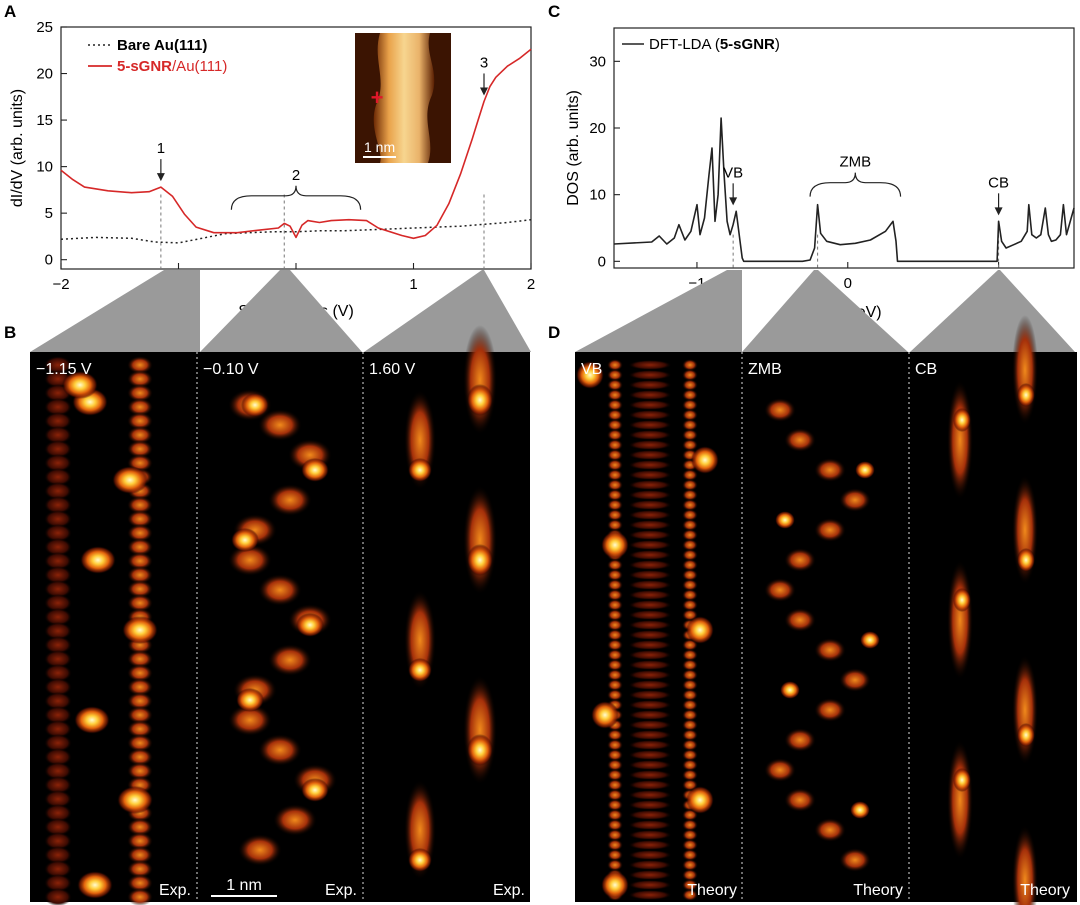  What do you see at coordinates (926, 369) in the screenshot?
I see `map-d3-label: CB` at bounding box center [926, 369].